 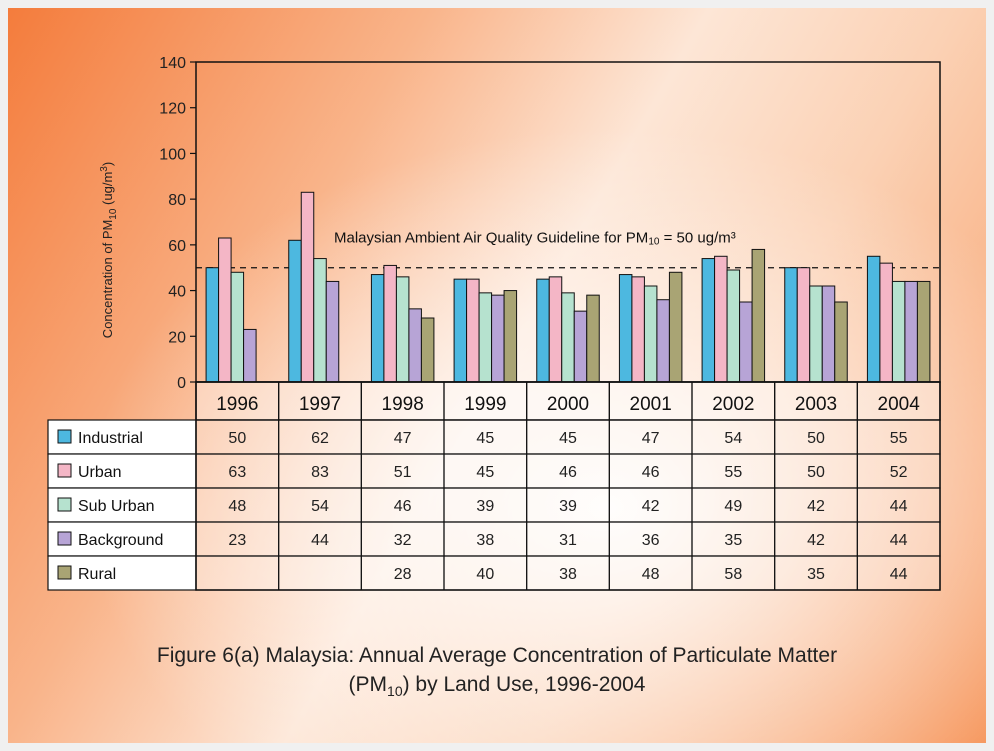 What do you see at coordinates (899, 404) in the screenshot?
I see `year-label: 2004` at bounding box center [899, 404].